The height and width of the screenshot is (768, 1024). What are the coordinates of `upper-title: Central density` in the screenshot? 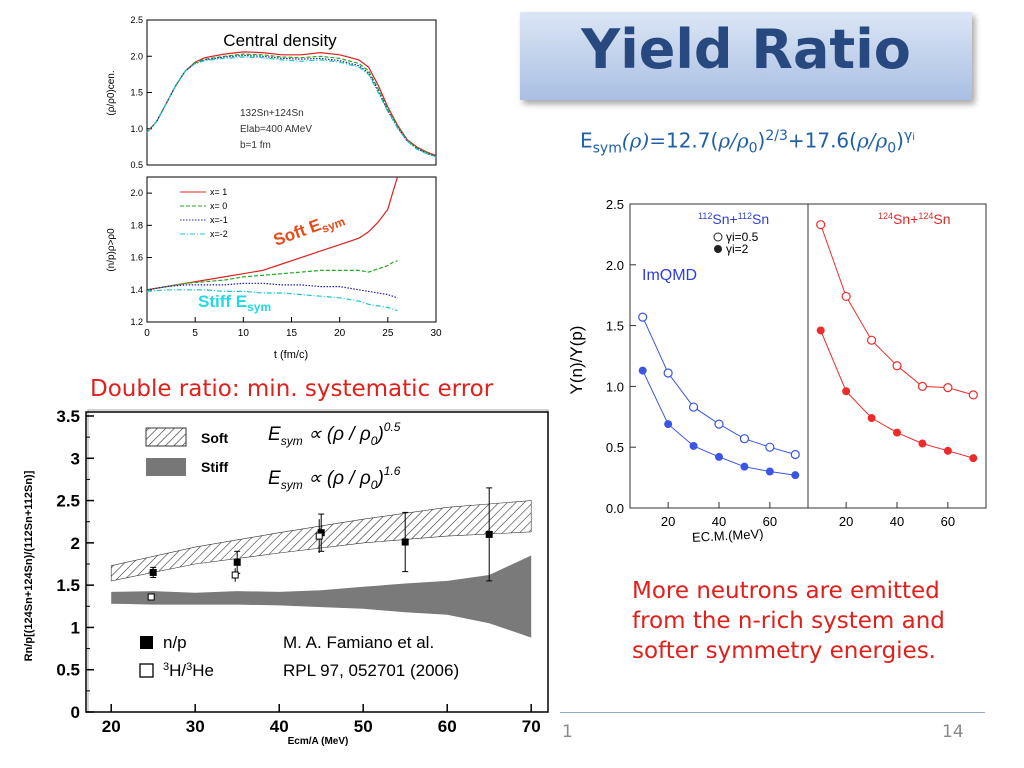 It's located at (280, 40).